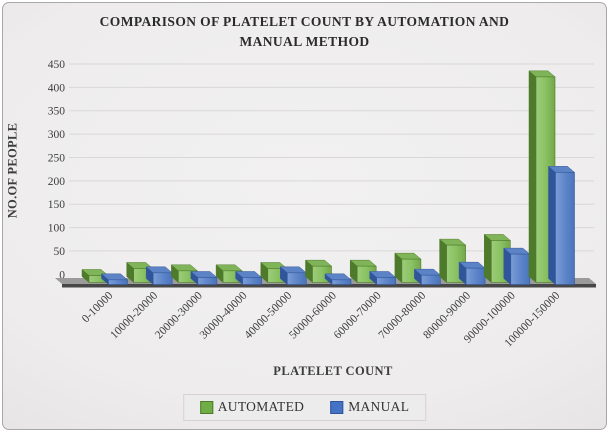 The image size is (609, 432). Describe the element at coordinates (57, 135) in the screenshot. I see `y-tick-300: 300` at that location.